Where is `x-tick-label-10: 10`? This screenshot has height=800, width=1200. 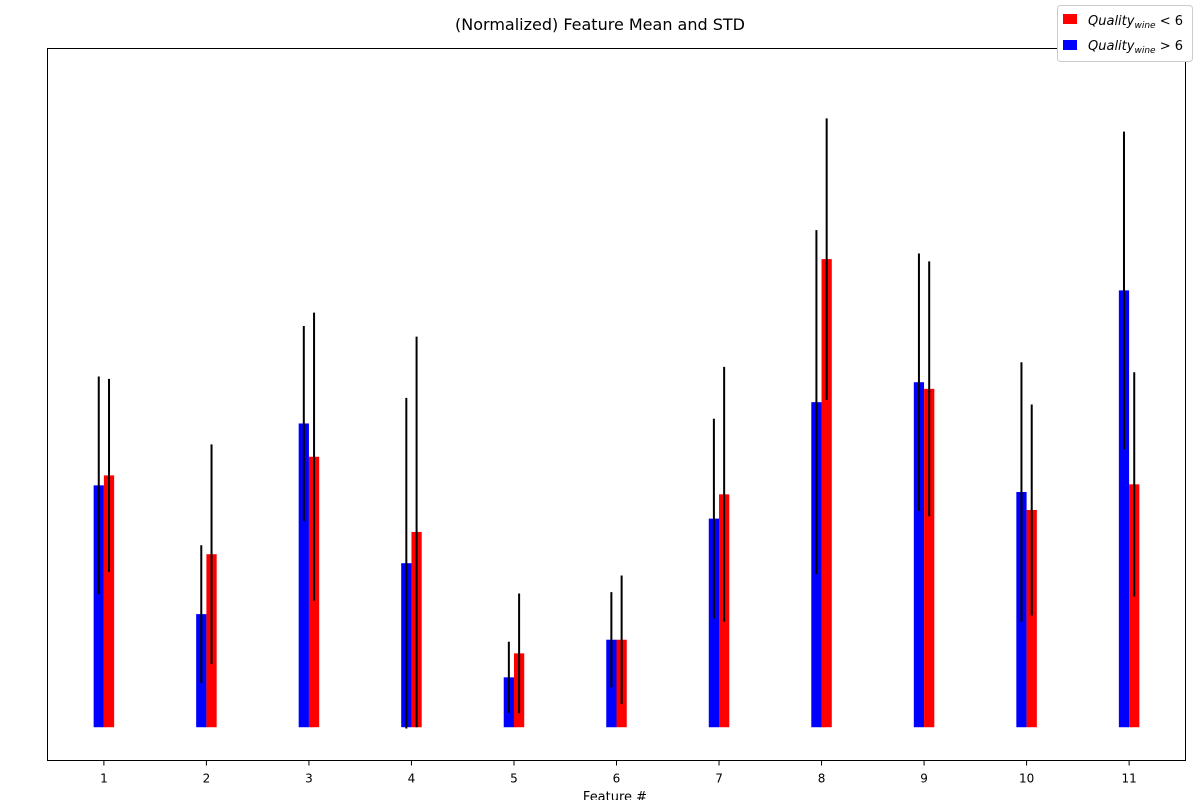
x-tick-label-10: 10 is located at coordinates (1026, 779).